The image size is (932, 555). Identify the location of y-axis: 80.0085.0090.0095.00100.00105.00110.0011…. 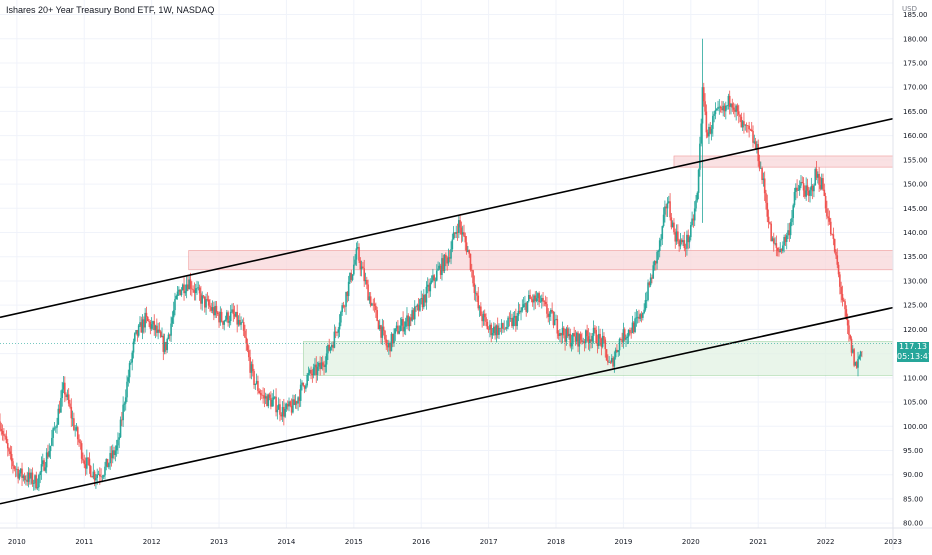
(915, 269).